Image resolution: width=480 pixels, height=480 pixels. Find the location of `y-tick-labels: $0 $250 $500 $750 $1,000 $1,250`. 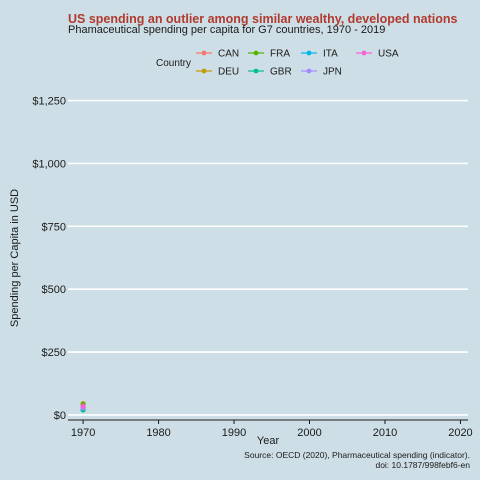

y-tick-labels: $0 $250 $500 $750 $1,000 $1,250 is located at coordinates (49, 259).